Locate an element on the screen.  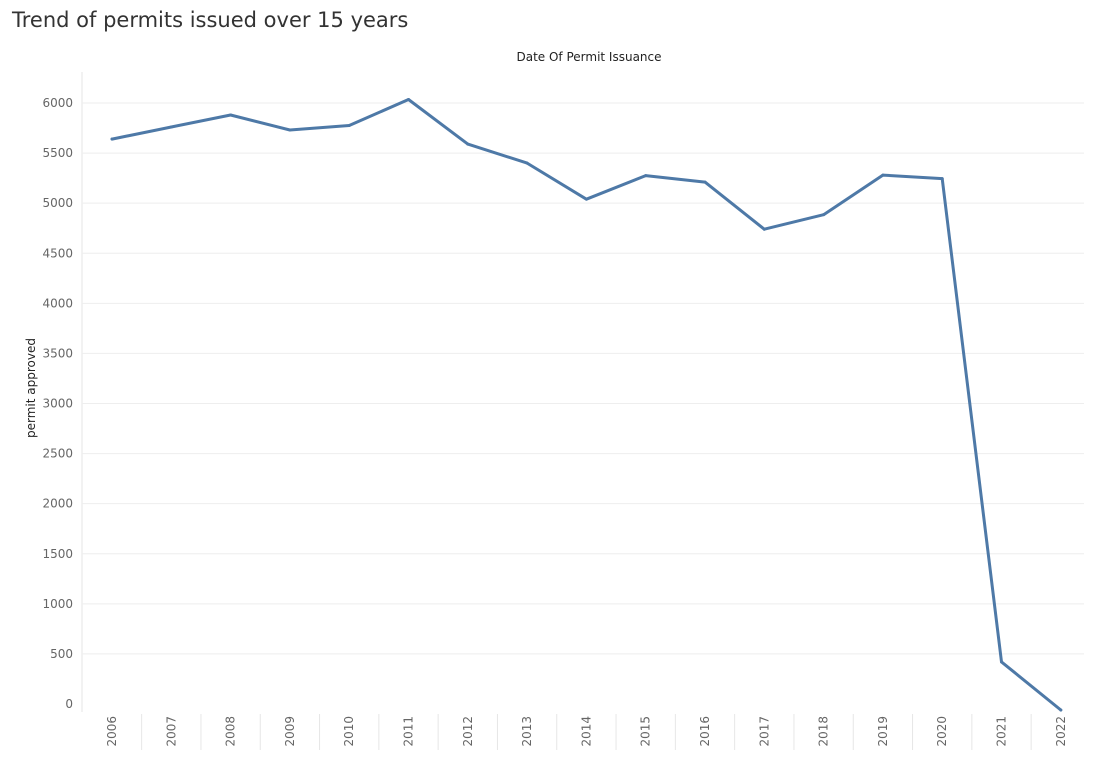
y-tick-label: 4500 is located at coordinates (57, 253).